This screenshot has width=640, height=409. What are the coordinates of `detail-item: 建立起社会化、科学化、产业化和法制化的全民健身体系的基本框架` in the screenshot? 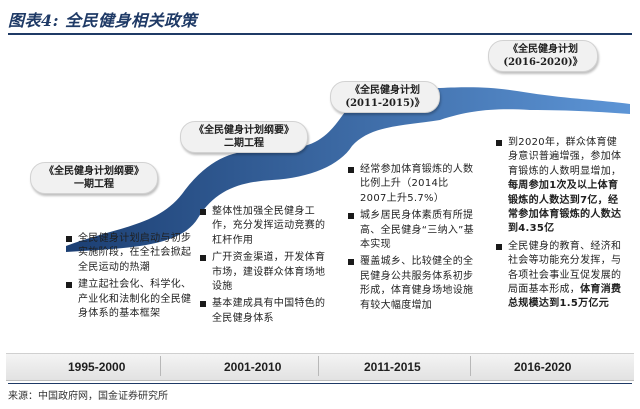 It's located at (129, 299).